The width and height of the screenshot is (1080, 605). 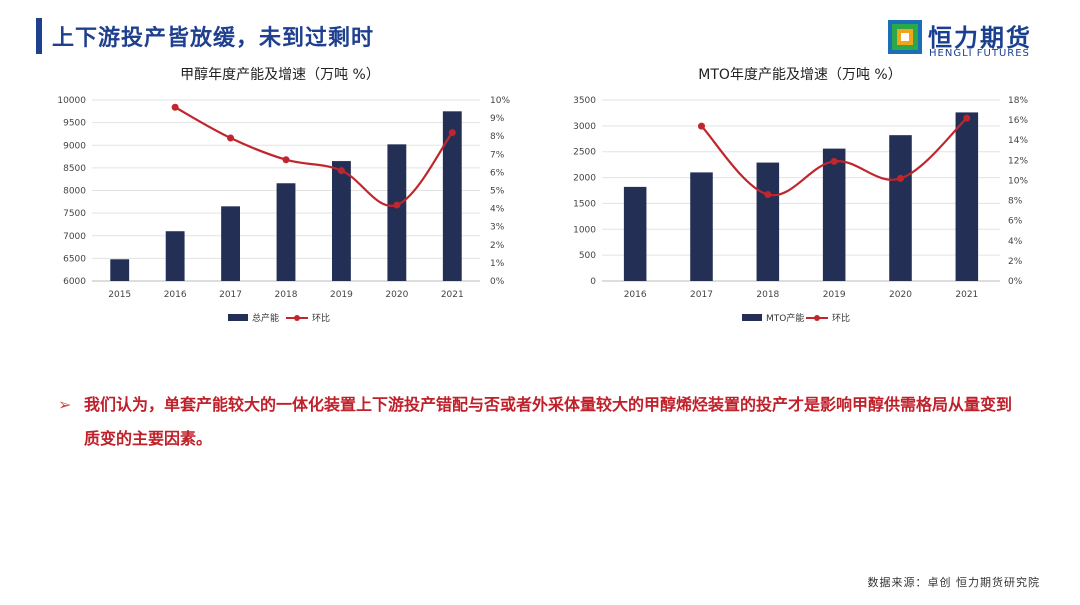 What do you see at coordinates (74, 124) in the screenshot?
I see `y-left-tick-label: 9500` at bounding box center [74, 124].